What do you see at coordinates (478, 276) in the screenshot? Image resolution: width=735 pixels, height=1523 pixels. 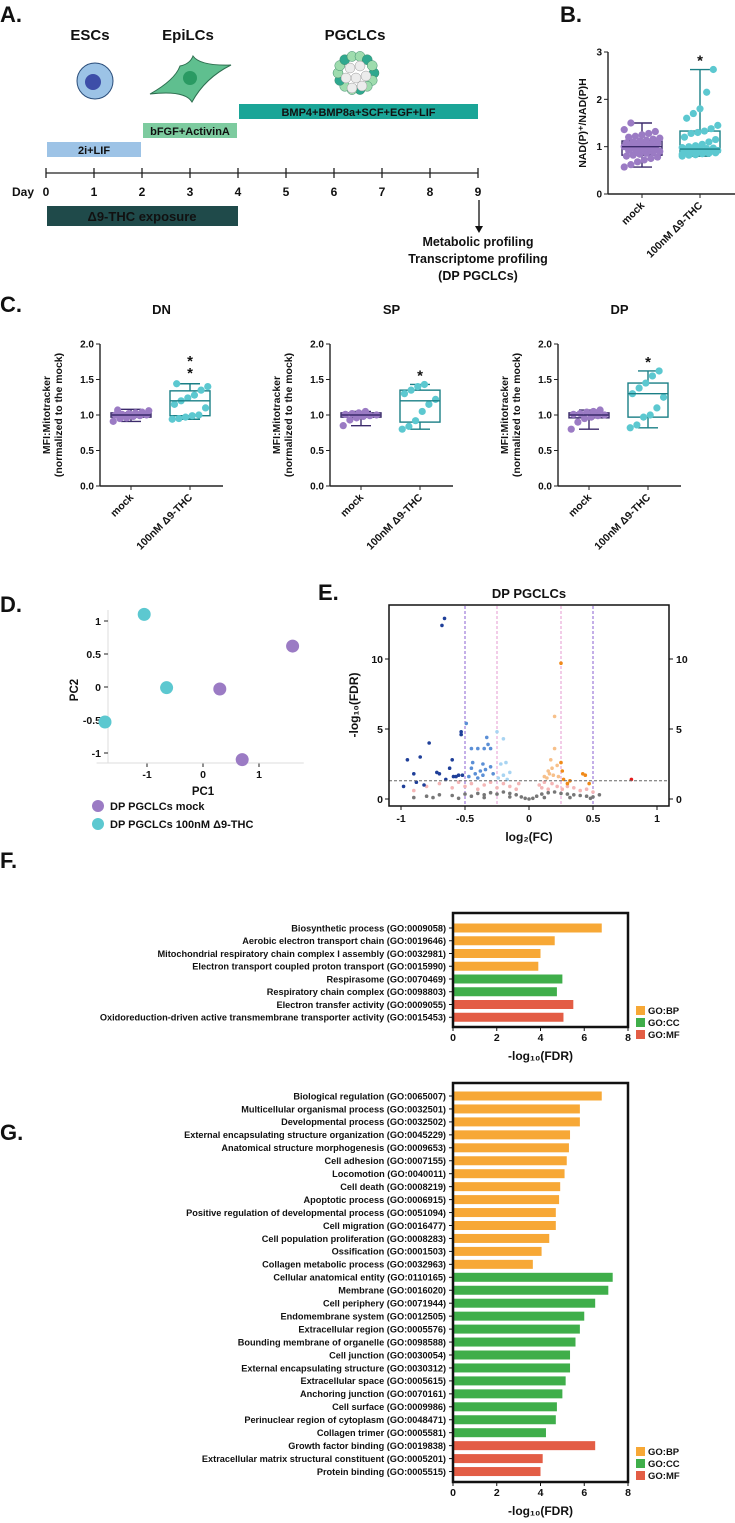 I see `readout-text: (DP PGCLCs)` at bounding box center [478, 276].